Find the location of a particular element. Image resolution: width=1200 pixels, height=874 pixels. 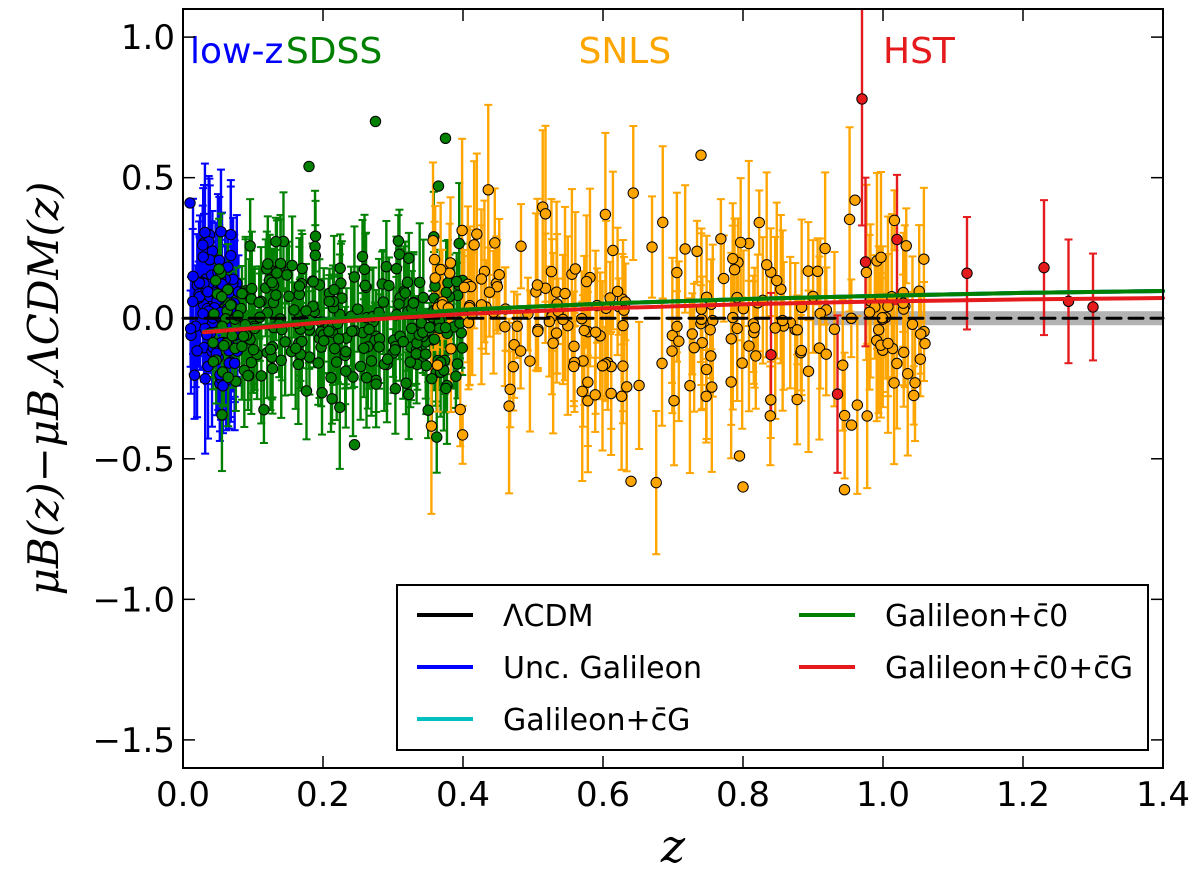

x-tick-label: 0.8 is located at coordinates (743, 795).